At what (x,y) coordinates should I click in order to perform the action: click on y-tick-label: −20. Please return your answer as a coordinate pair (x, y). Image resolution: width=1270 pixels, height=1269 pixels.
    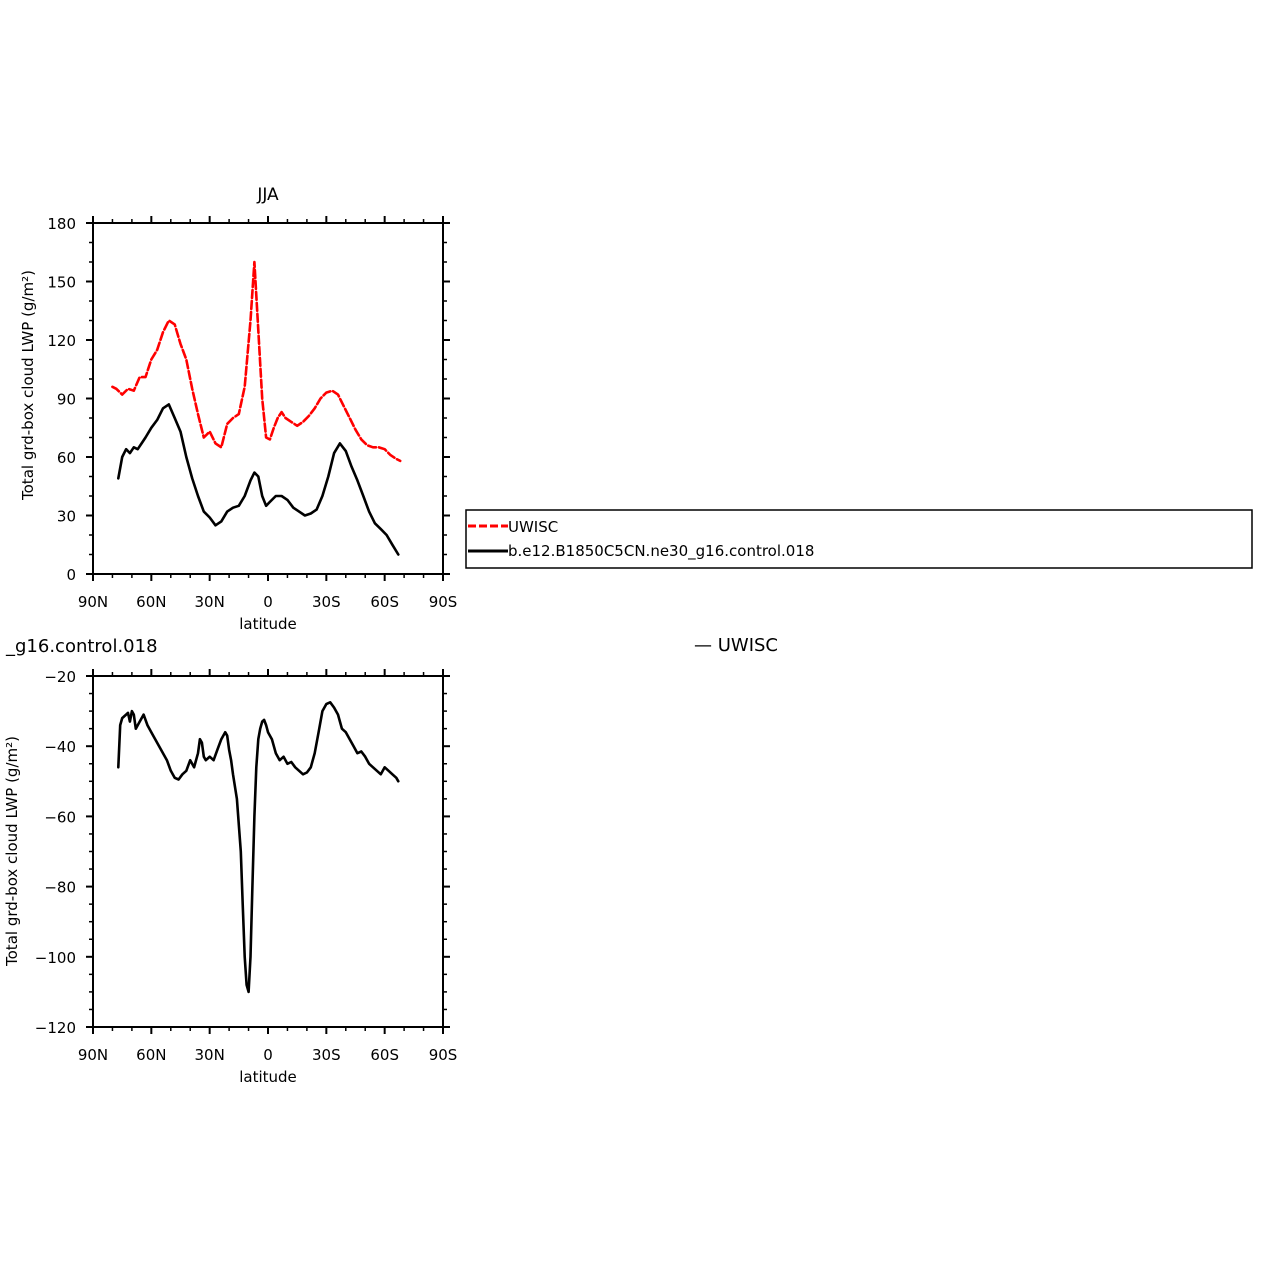
    Looking at the image, I should click on (60, 677).